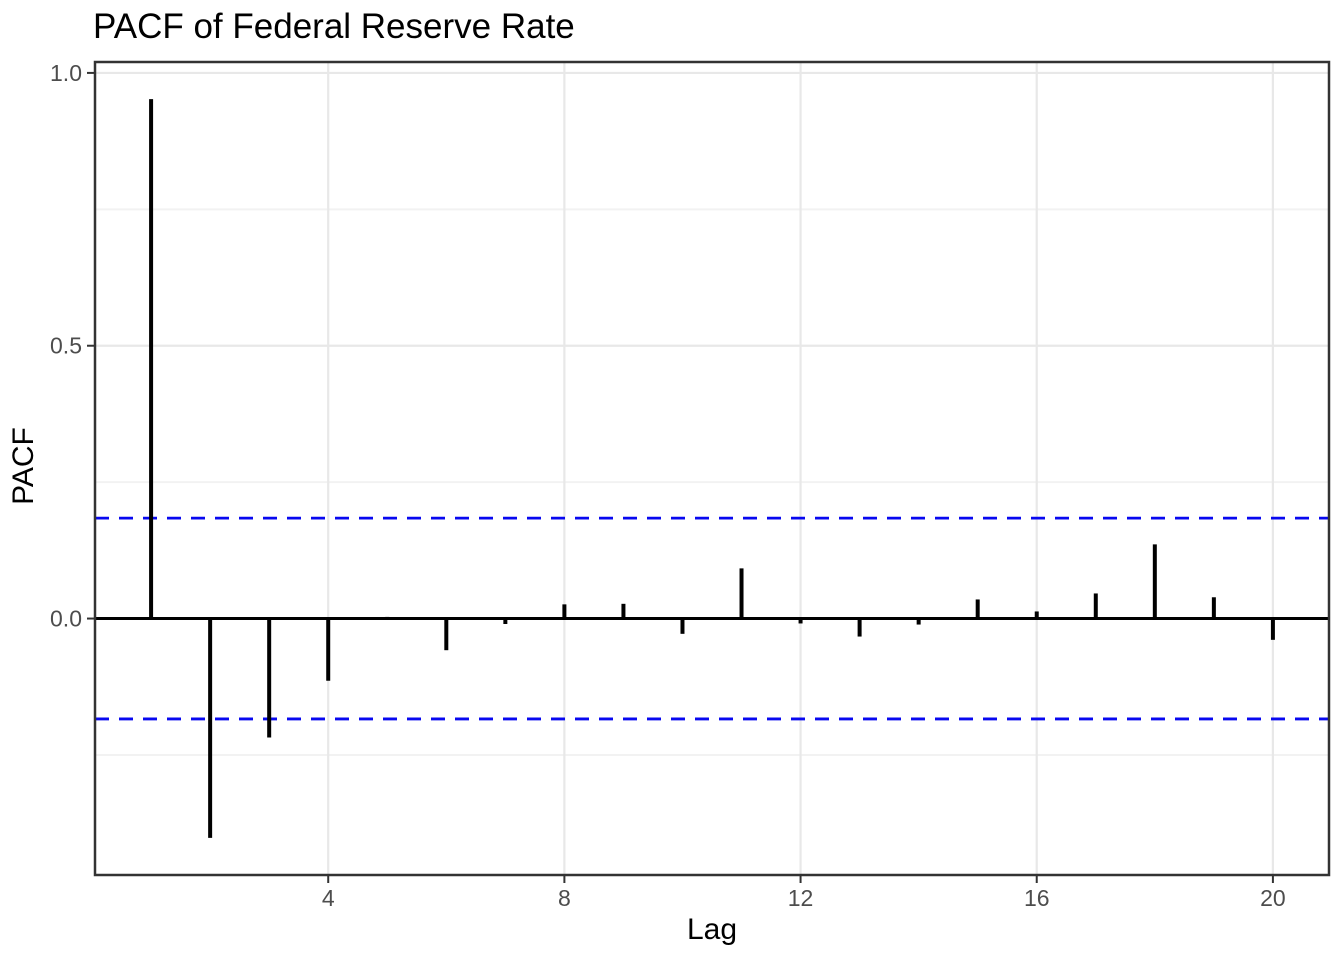 The image size is (1344, 960). Describe the element at coordinates (1037, 898) in the screenshot. I see `x-tick-label: 16` at that location.